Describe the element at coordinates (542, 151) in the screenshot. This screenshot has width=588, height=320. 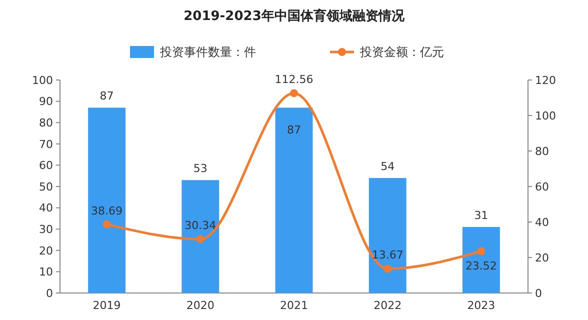
I see `y2-tick-label: 80` at that location.